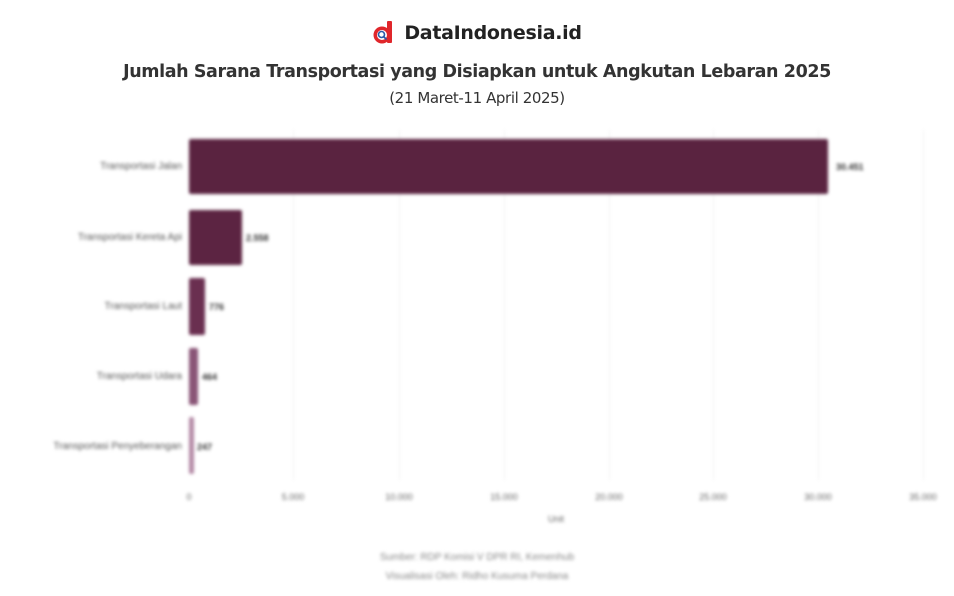  What do you see at coordinates (399, 497) in the screenshot?
I see `x-tick: 10.000` at bounding box center [399, 497].